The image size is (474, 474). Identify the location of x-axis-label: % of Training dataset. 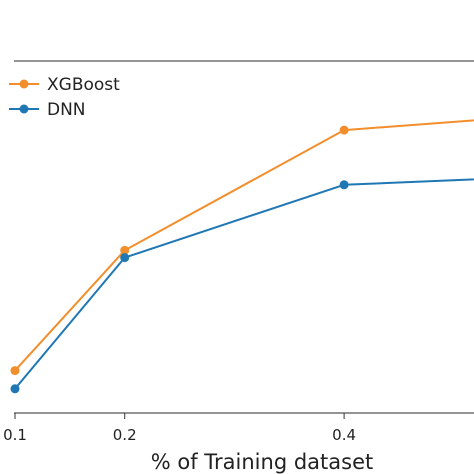
(262, 462).